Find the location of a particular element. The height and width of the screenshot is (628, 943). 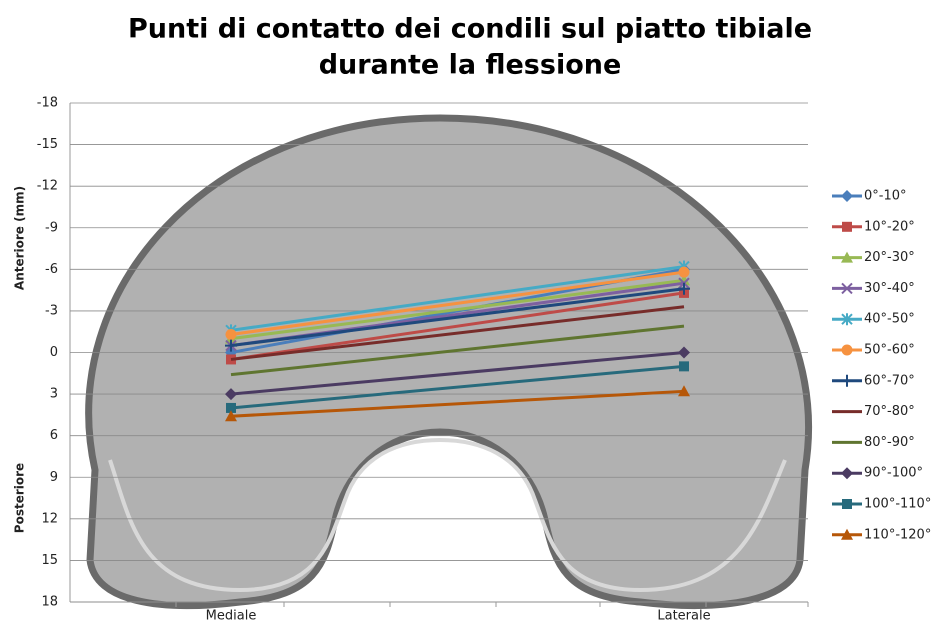

y-tick-label: 0 is located at coordinates (54, 352).